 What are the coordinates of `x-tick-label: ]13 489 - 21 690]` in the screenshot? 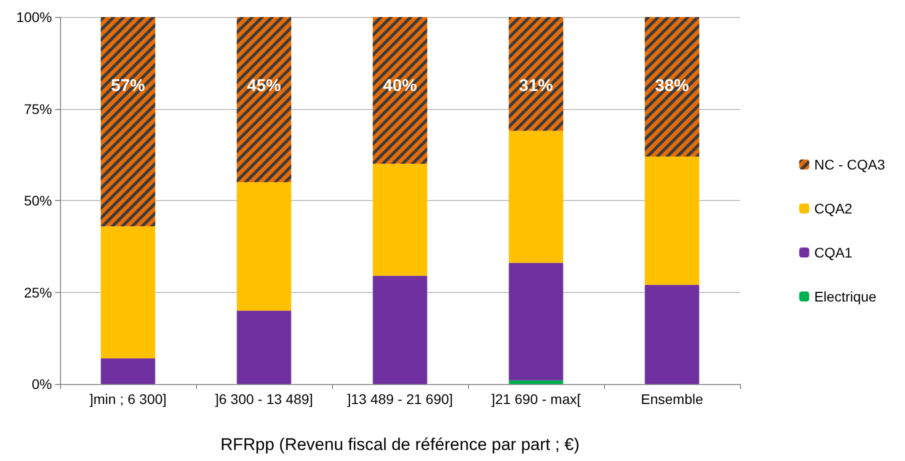 It's located at (400, 399).